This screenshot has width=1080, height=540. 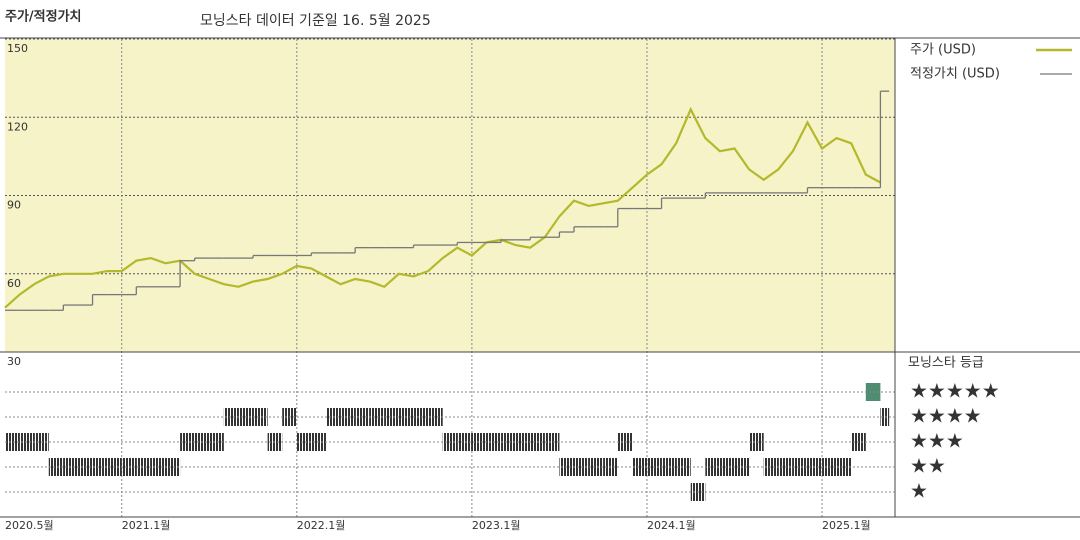 I want to click on rating-title: 모닝스타 등급, so click(x=946, y=363).